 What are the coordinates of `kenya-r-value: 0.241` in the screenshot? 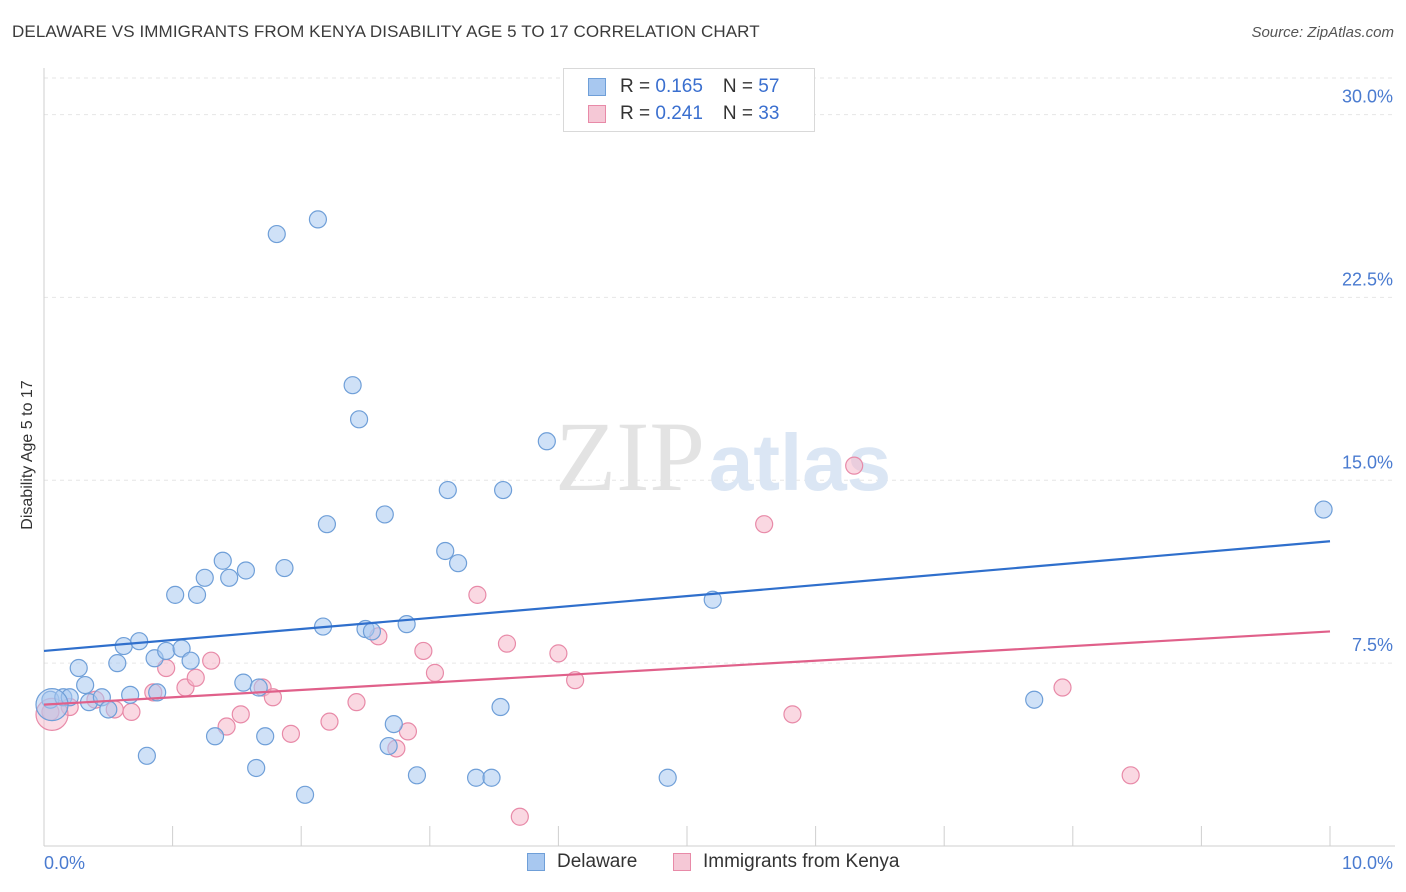 It's located at (679, 113).